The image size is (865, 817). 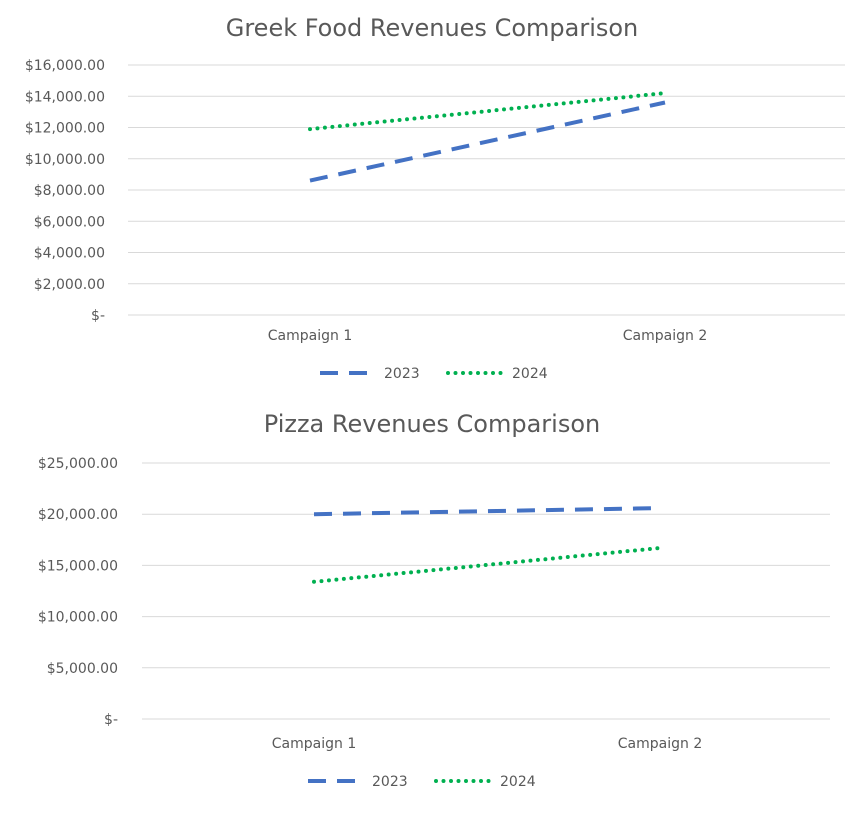 What do you see at coordinates (432, 424) in the screenshot?
I see `chart-title: Pizza Revenues Comparison` at bounding box center [432, 424].